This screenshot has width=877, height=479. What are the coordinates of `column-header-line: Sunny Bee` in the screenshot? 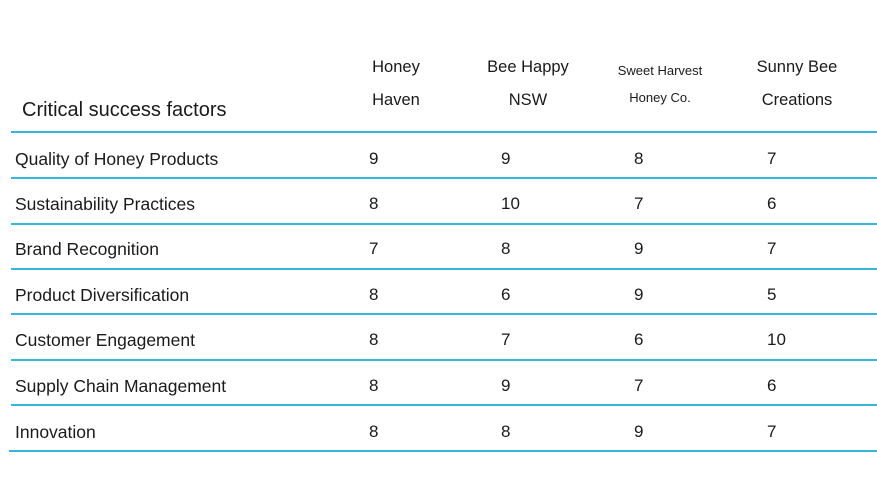 It's located at (797, 67).